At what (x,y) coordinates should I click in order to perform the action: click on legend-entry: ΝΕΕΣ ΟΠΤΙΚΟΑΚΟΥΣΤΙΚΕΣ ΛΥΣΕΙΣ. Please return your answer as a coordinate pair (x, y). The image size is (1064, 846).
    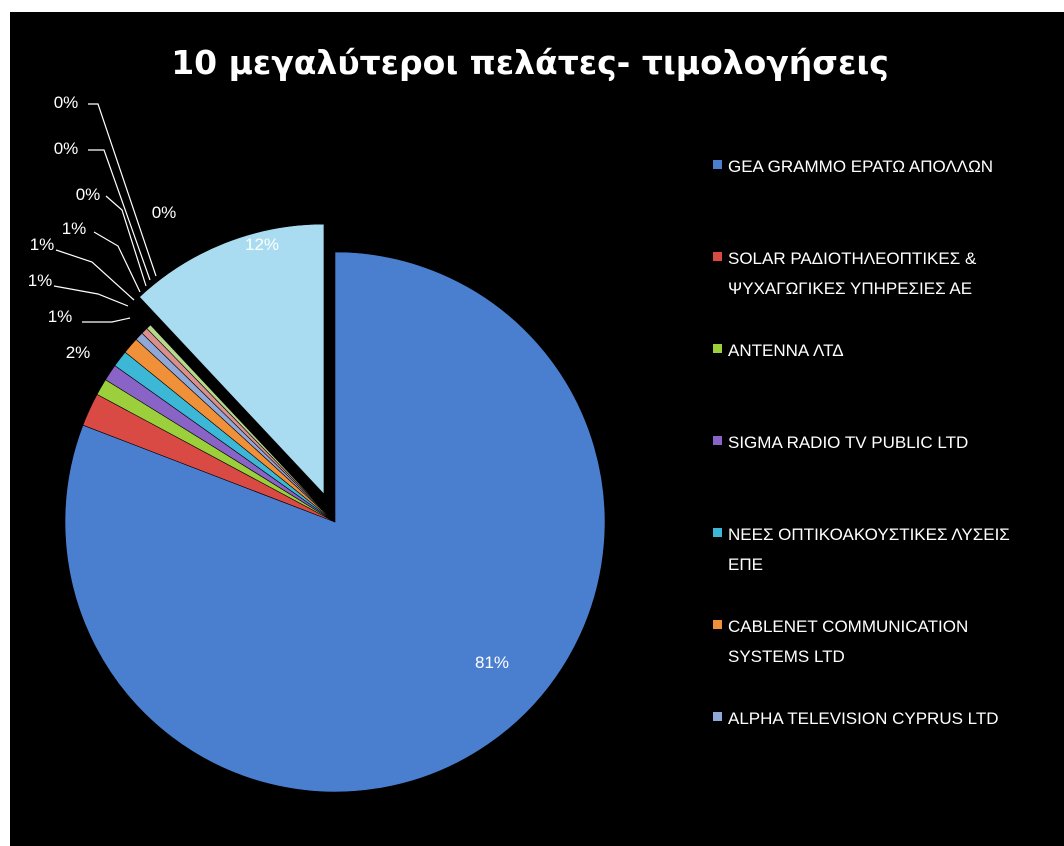
    Looking at the image, I should click on (869, 534).